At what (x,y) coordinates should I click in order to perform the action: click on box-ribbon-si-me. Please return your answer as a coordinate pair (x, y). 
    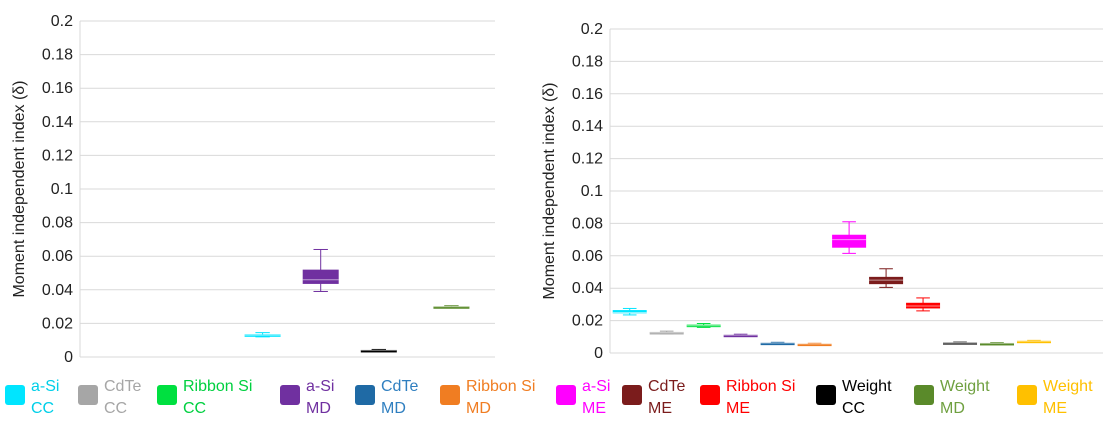
    Looking at the image, I should click on (923, 304).